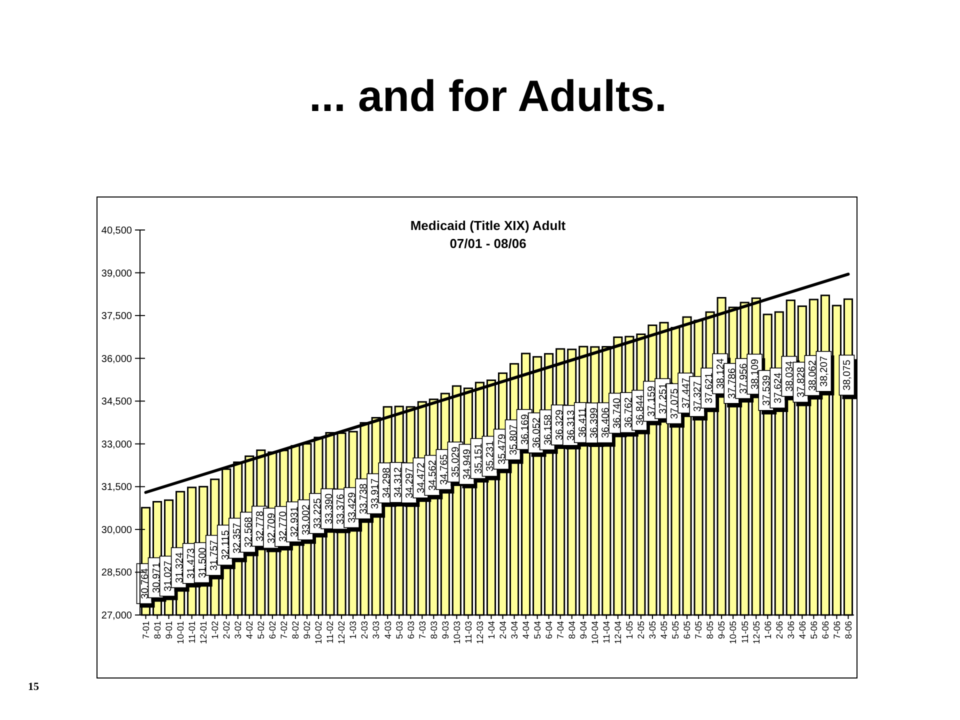 Image resolution: width=960 pixels, height=720 pixels. I want to click on text: ... and for Adults., so click(488, 96).